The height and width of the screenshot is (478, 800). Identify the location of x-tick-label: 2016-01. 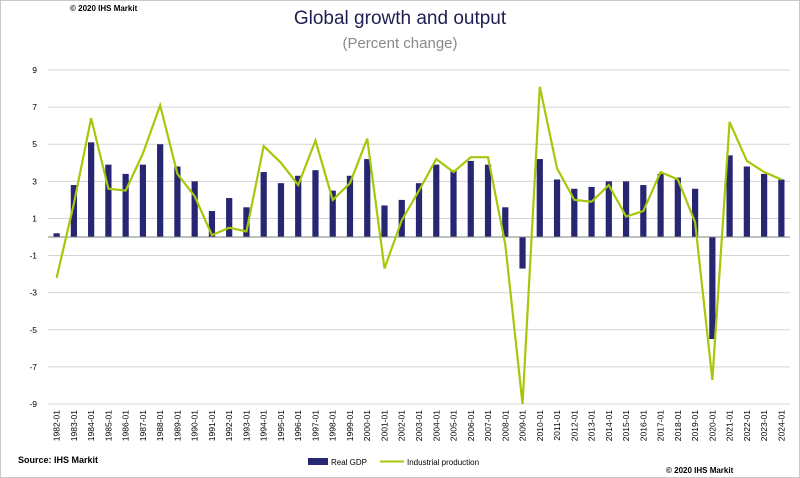
(643, 425).